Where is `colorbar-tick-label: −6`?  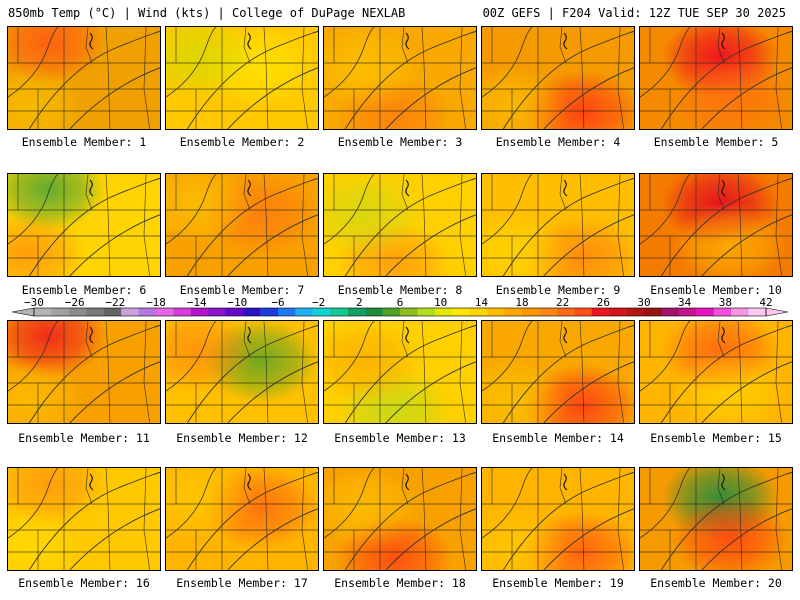 colorbar-tick-label: −6 is located at coordinates (277, 302).